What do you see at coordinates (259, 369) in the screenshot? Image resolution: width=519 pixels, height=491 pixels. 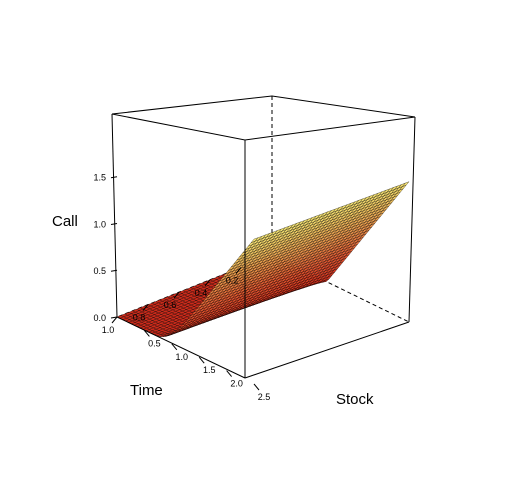 I see `x-axis: Stock 0.5 1.0 1.5 2.0 2.5` at bounding box center [259, 369].